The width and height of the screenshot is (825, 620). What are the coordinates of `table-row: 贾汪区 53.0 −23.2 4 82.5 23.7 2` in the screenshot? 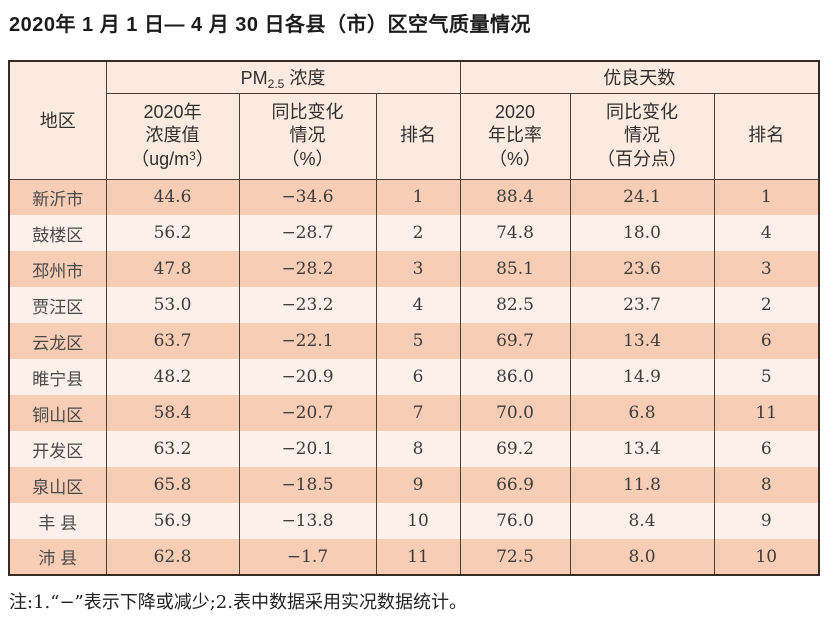 It's located at (414, 305).